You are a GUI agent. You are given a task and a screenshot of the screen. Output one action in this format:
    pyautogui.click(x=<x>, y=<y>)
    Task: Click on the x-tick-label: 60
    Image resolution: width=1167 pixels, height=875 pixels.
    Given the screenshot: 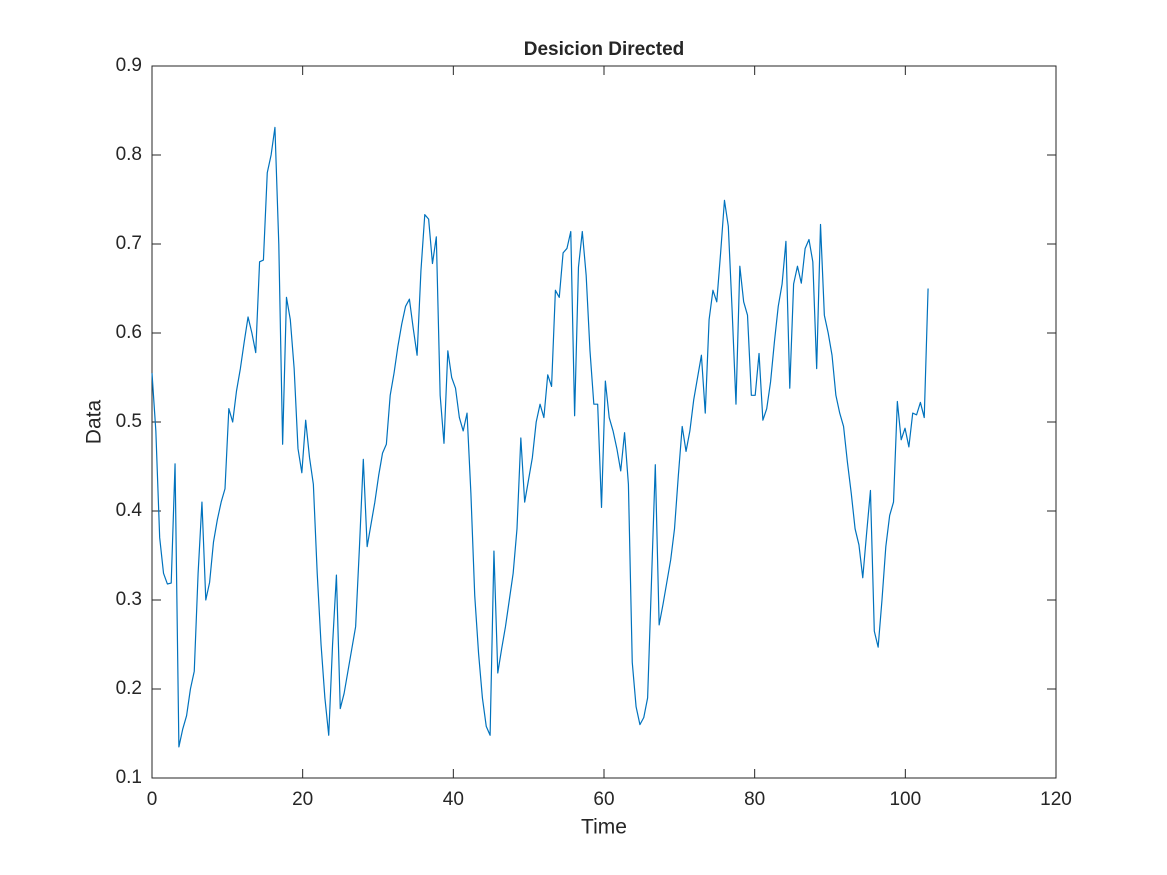 What is the action you would take?
    pyautogui.click(x=603, y=799)
    